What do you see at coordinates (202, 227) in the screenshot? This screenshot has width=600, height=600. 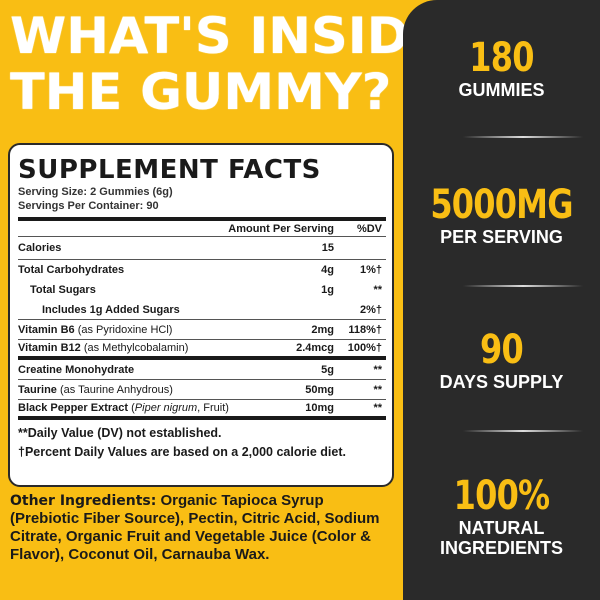 I see `table-header: Amount Per Serving %DV` at bounding box center [202, 227].